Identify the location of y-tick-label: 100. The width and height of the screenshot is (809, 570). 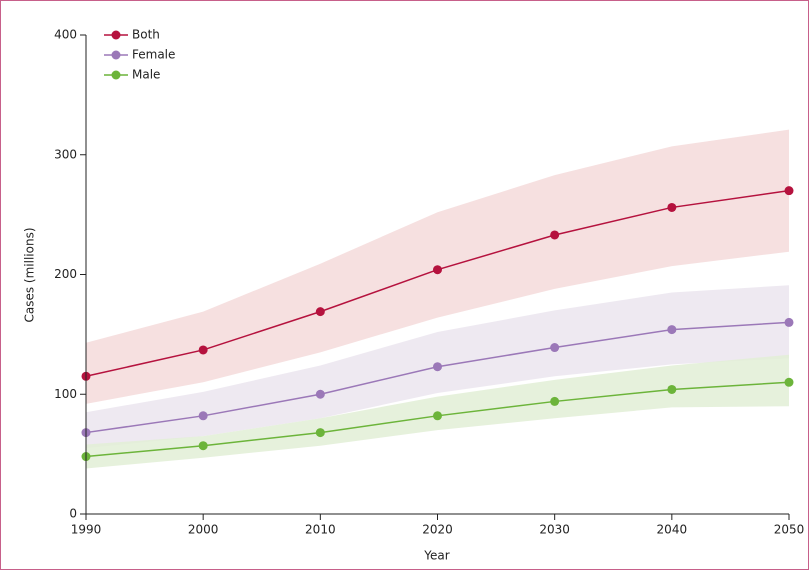
(65, 394).